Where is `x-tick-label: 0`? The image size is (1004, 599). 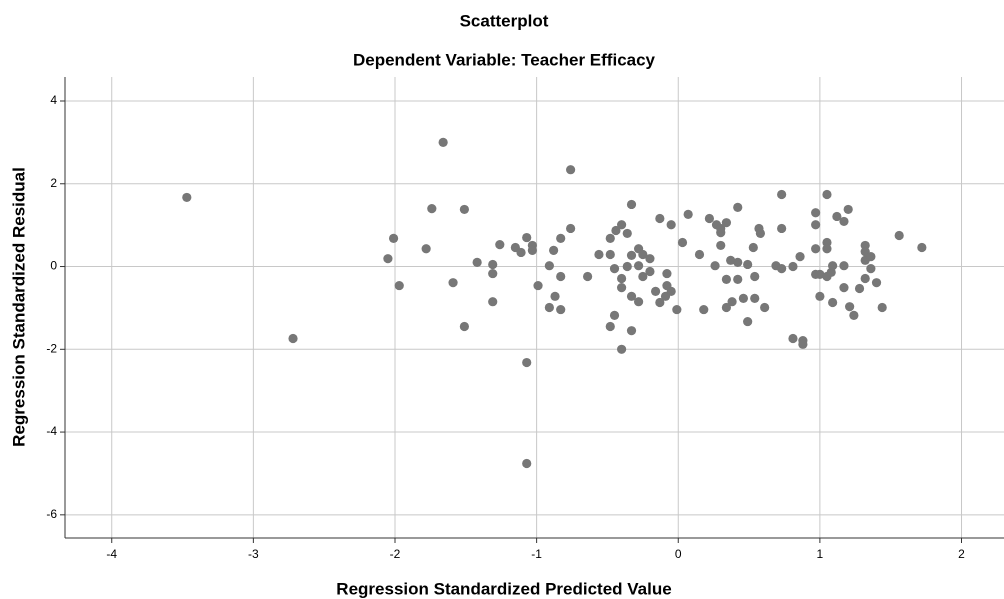
x-tick-label: 0 is located at coordinates (678, 554).